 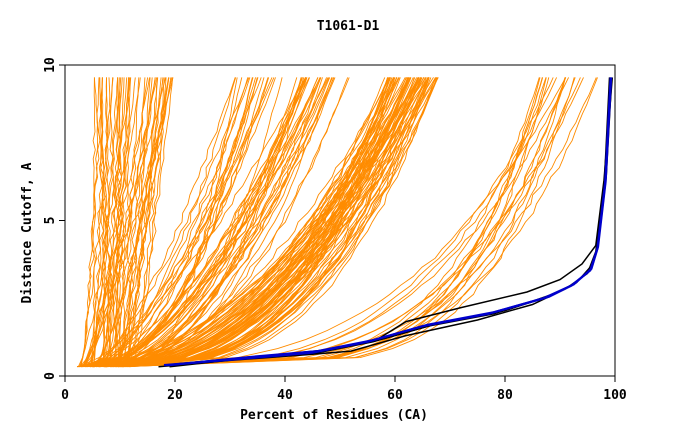 I want to click on x-tick-label-2: 40, so click(x=285, y=395).